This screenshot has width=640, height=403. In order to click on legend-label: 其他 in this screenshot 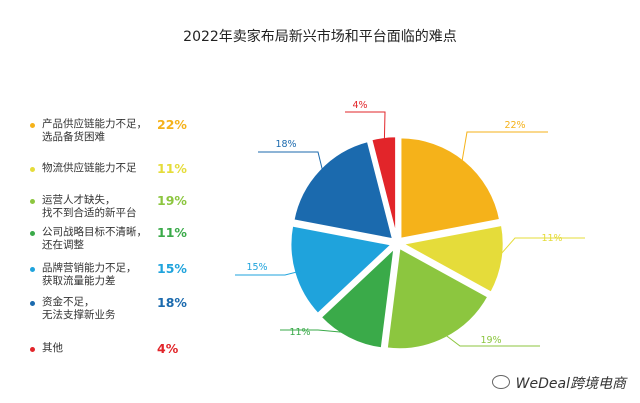, I will do `click(52, 348)`.